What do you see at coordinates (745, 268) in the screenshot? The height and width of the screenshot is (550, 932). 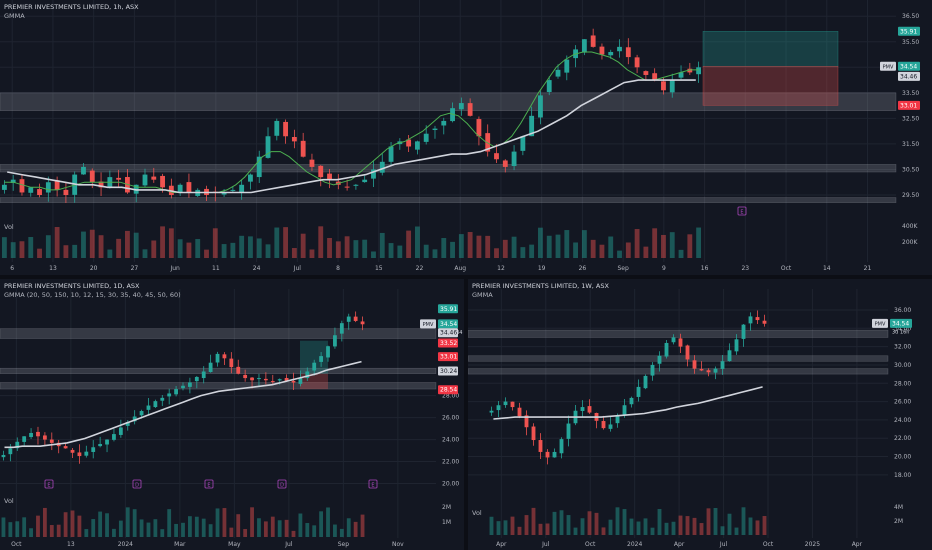 I see `x-tick-label: 23` at bounding box center [745, 268].